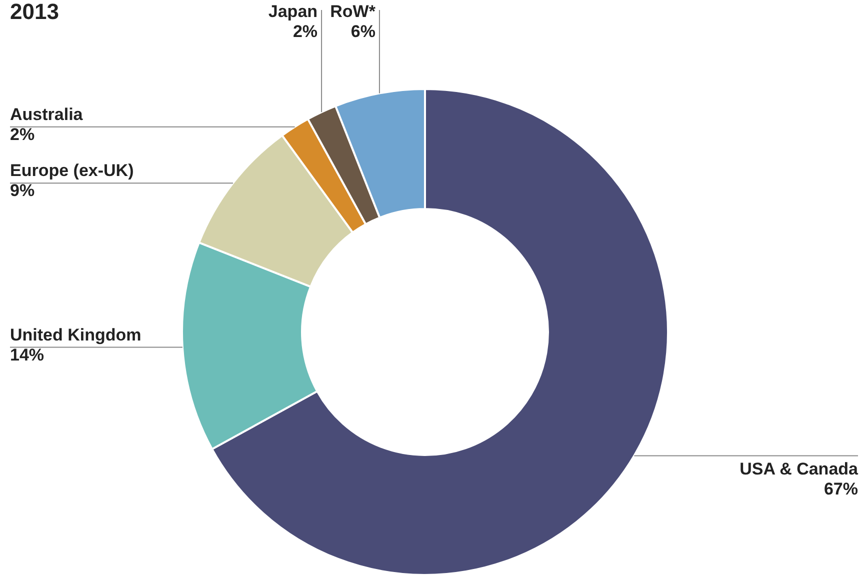 The width and height of the screenshot is (866, 575). I want to click on data-label: 6%, so click(363, 31).